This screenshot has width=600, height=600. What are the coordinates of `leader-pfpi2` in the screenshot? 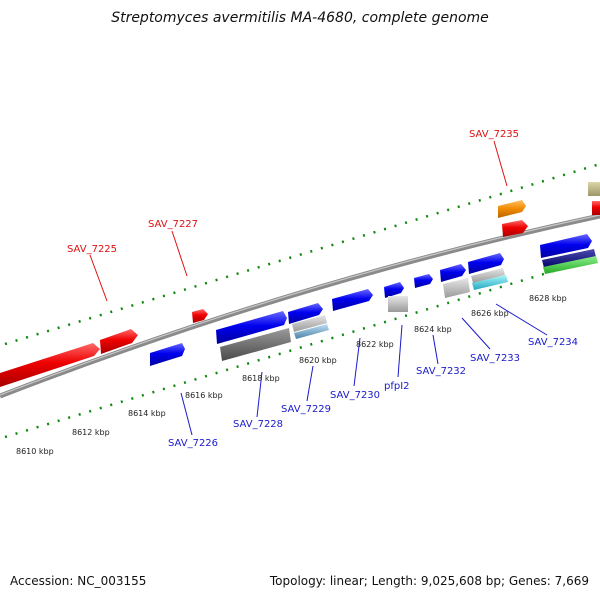 It's located at (400, 351).